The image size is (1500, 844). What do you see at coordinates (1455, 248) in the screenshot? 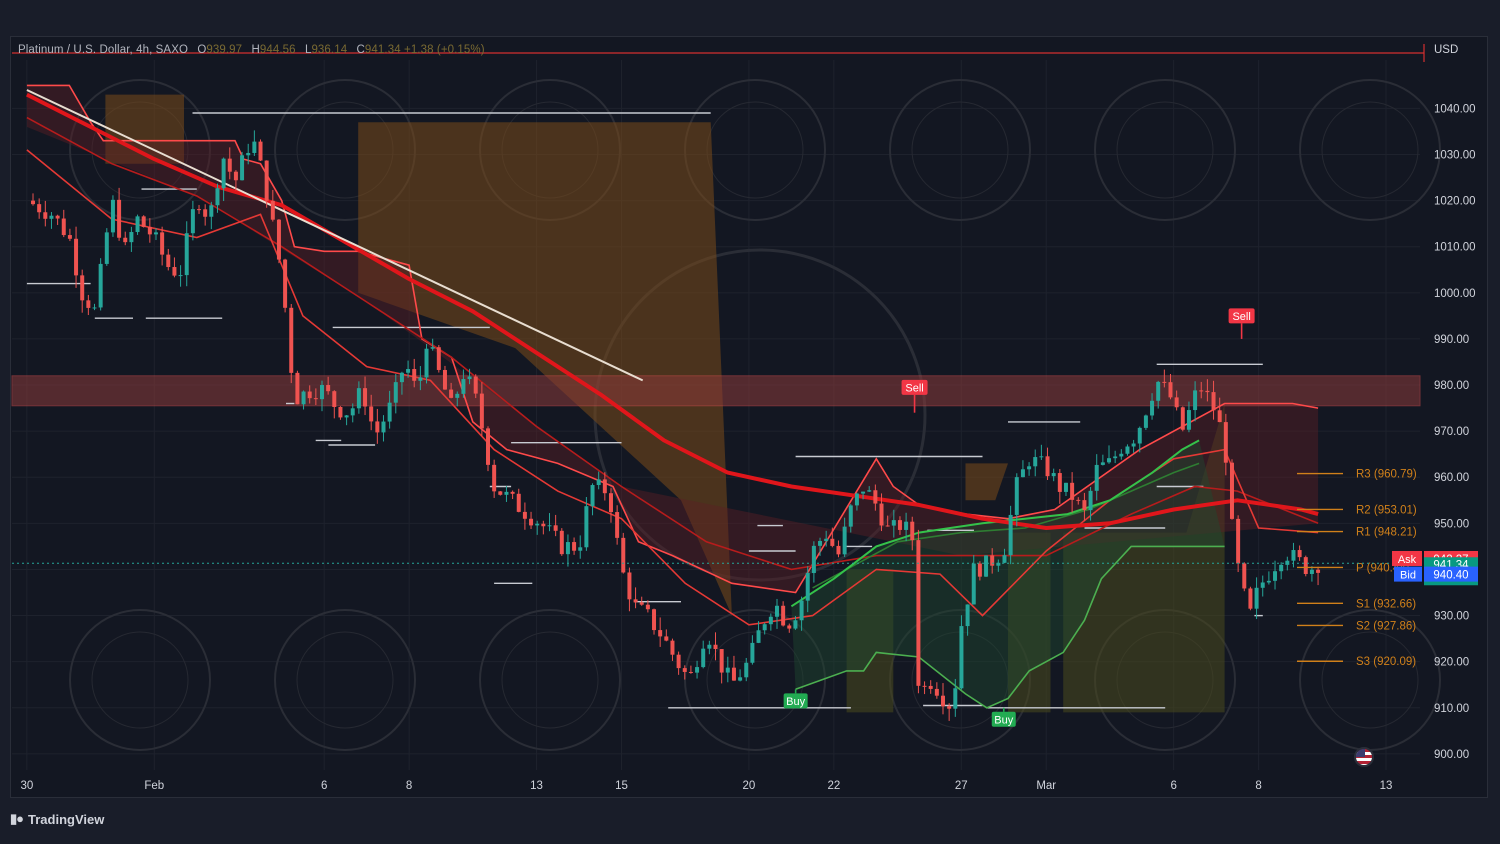
I see `y-tick-label: 1010.00` at bounding box center [1455, 248].